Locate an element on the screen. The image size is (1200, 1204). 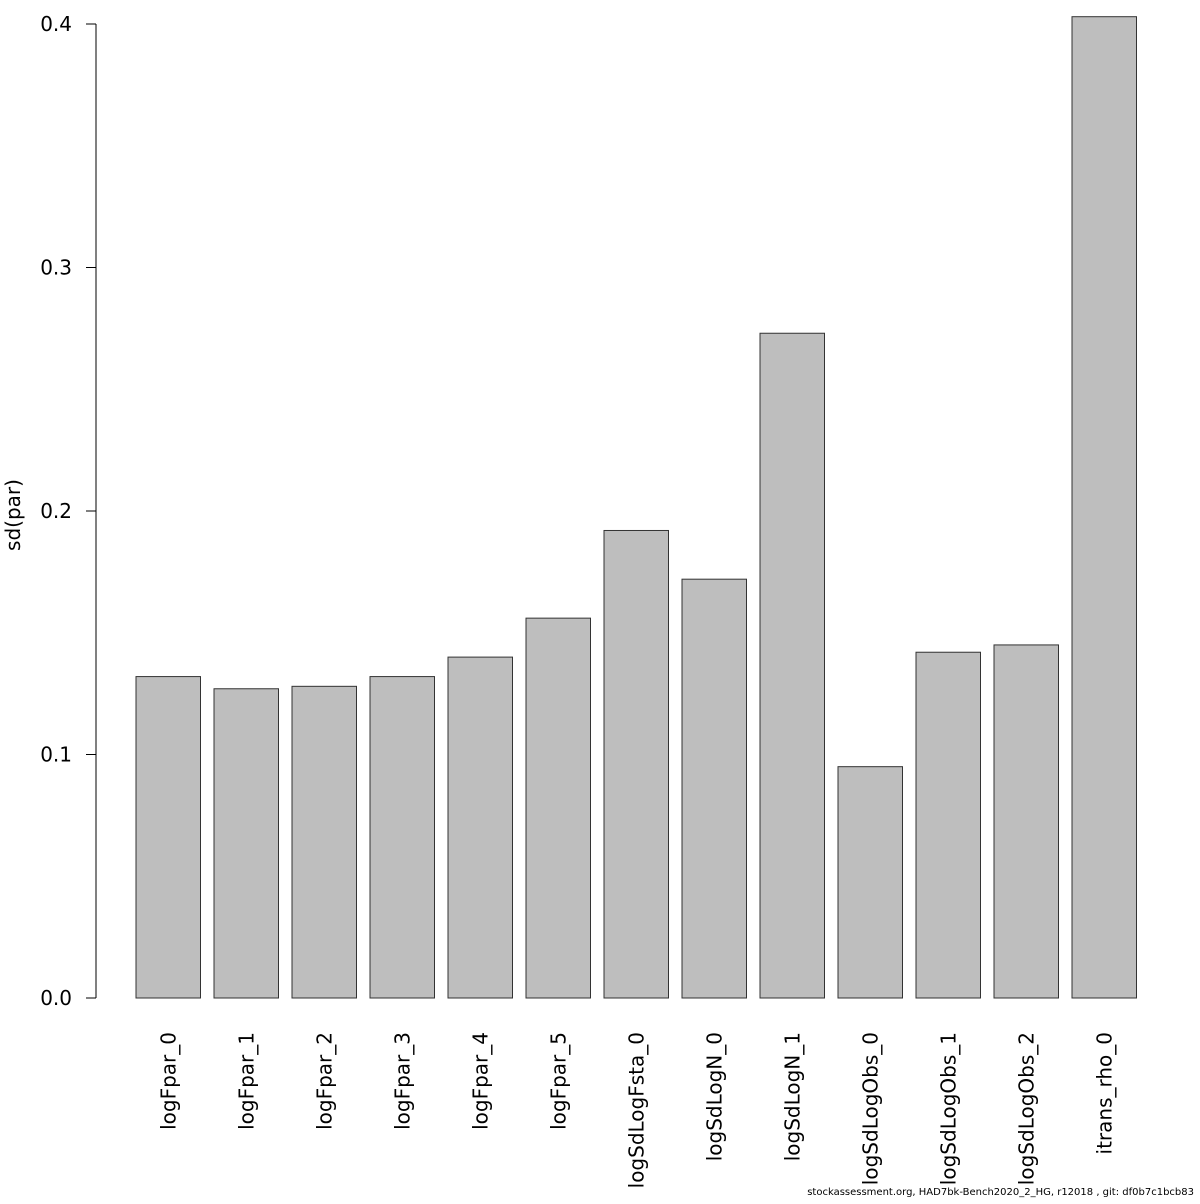
x-tick-label: logSdLogObs_2 is located at coordinates (1026, 1108).